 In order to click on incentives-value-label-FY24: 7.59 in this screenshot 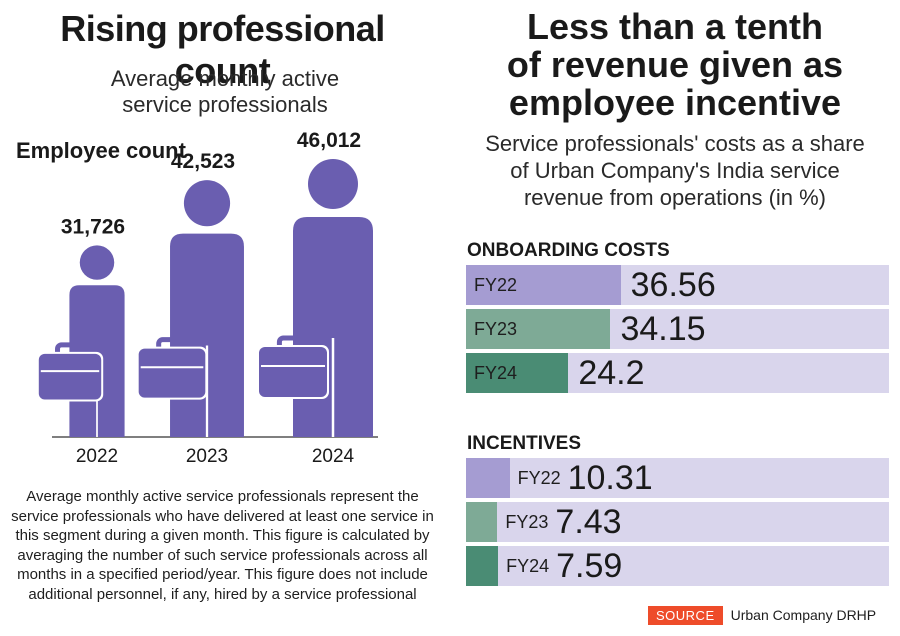, I will do `click(589, 566)`.